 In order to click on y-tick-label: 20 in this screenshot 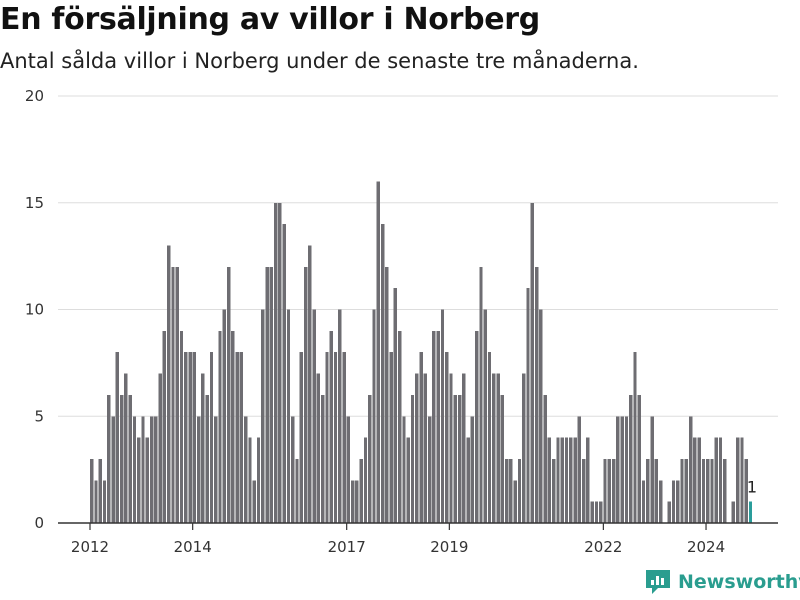, I will do `click(34, 96)`.